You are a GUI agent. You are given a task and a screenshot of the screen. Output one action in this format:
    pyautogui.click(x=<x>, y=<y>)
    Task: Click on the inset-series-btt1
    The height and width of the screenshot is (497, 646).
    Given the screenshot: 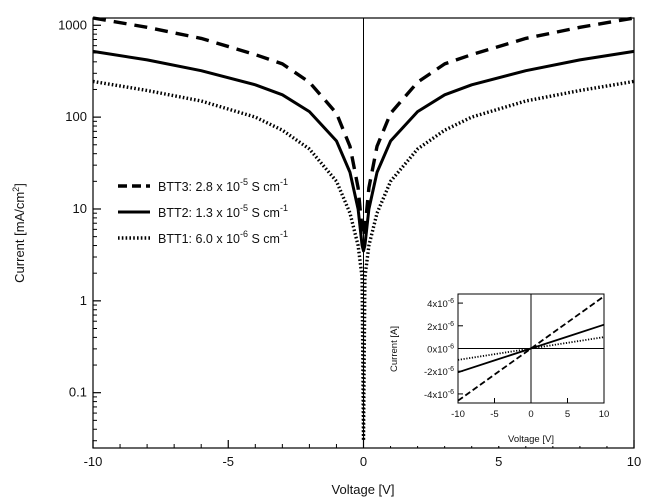 What is the action you would take?
    pyautogui.click(x=531, y=348)
    